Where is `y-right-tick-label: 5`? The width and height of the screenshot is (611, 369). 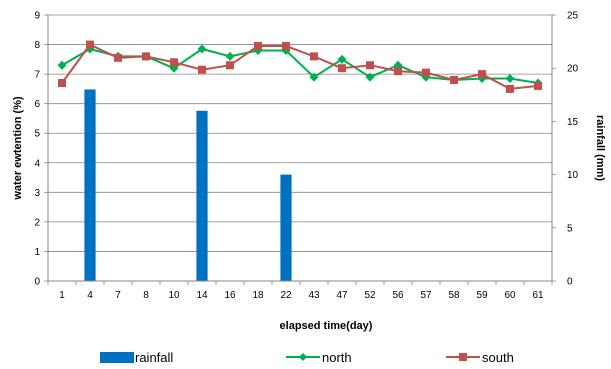
y-right-tick-label: 5 is located at coordinates (570, 228).